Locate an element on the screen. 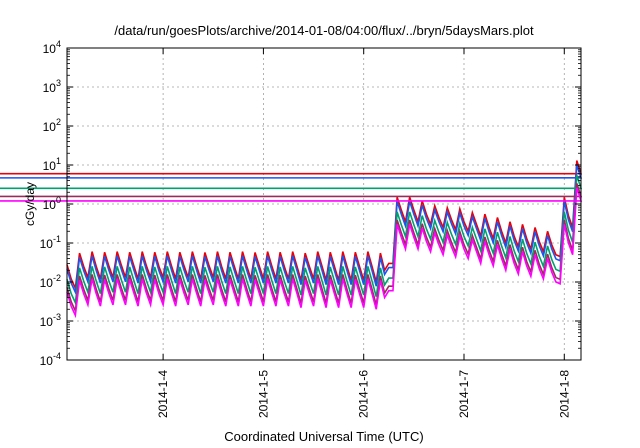  y-tick-label: 10⁻² is located at coordinates (50, 281).